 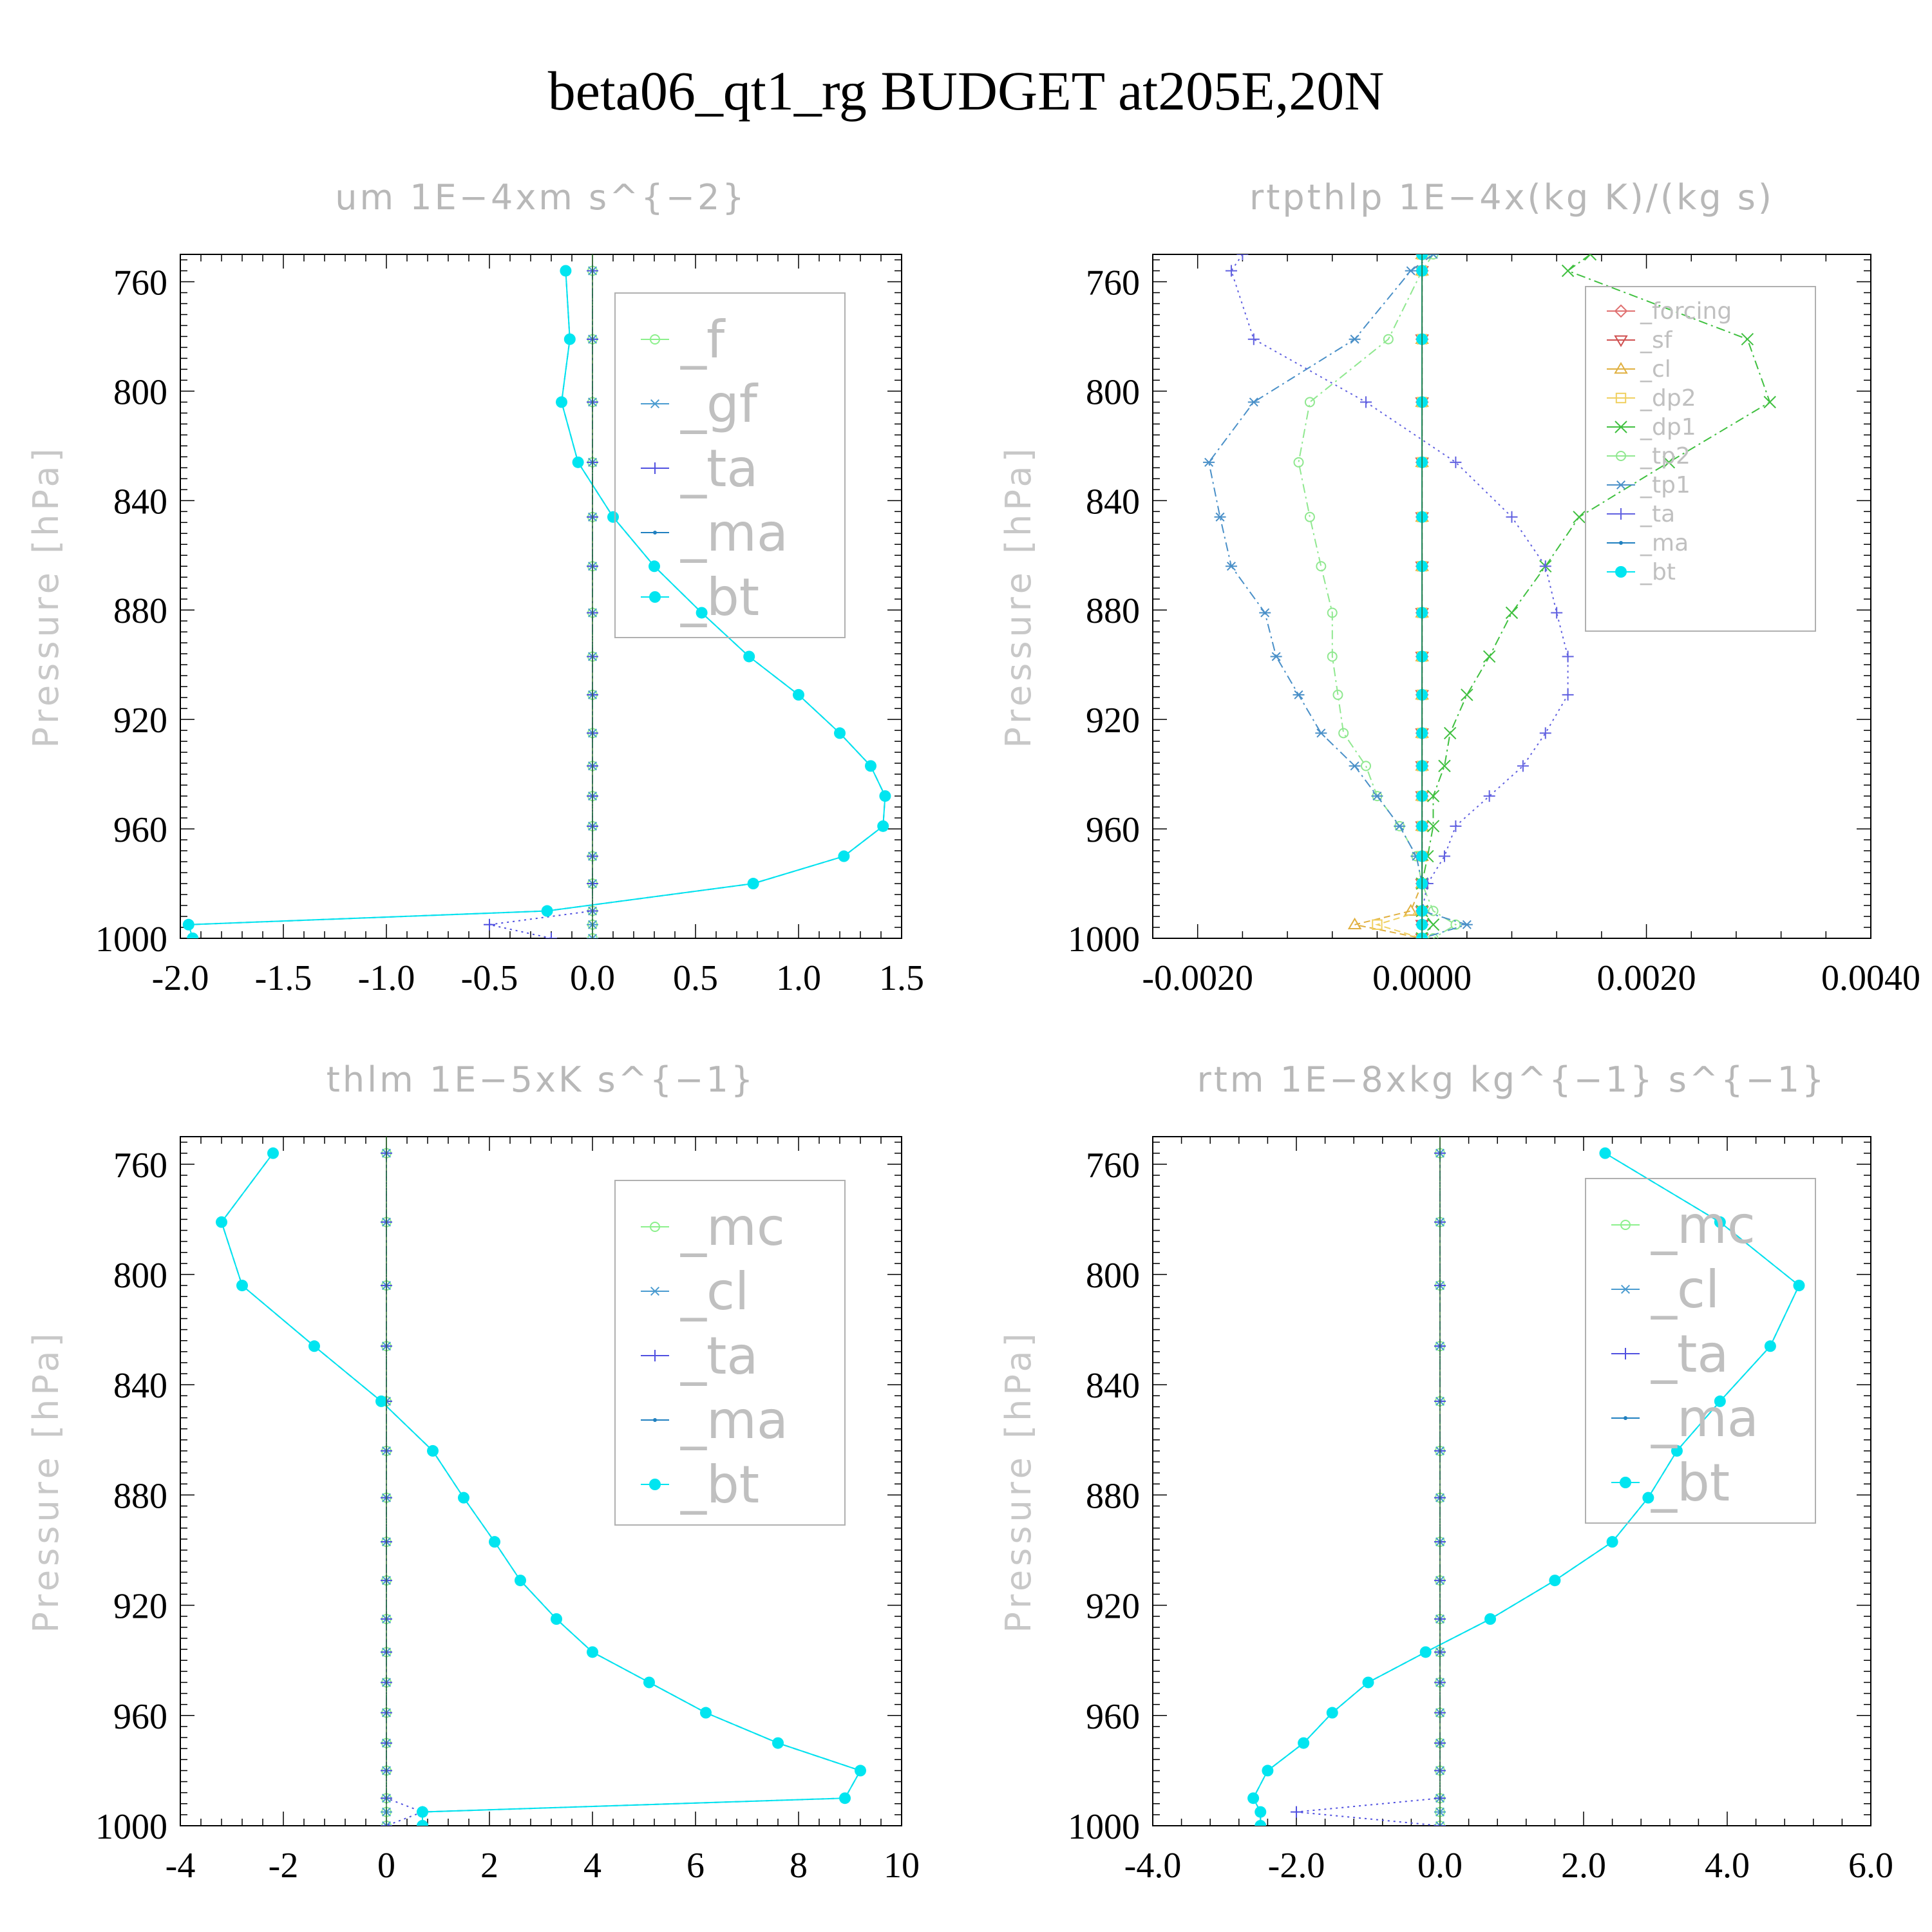 What do you see at coordinates (1583, 1866) in the screenshot?
I see `x-tick-label: 2.0` at bounding box center [1583, 1866].